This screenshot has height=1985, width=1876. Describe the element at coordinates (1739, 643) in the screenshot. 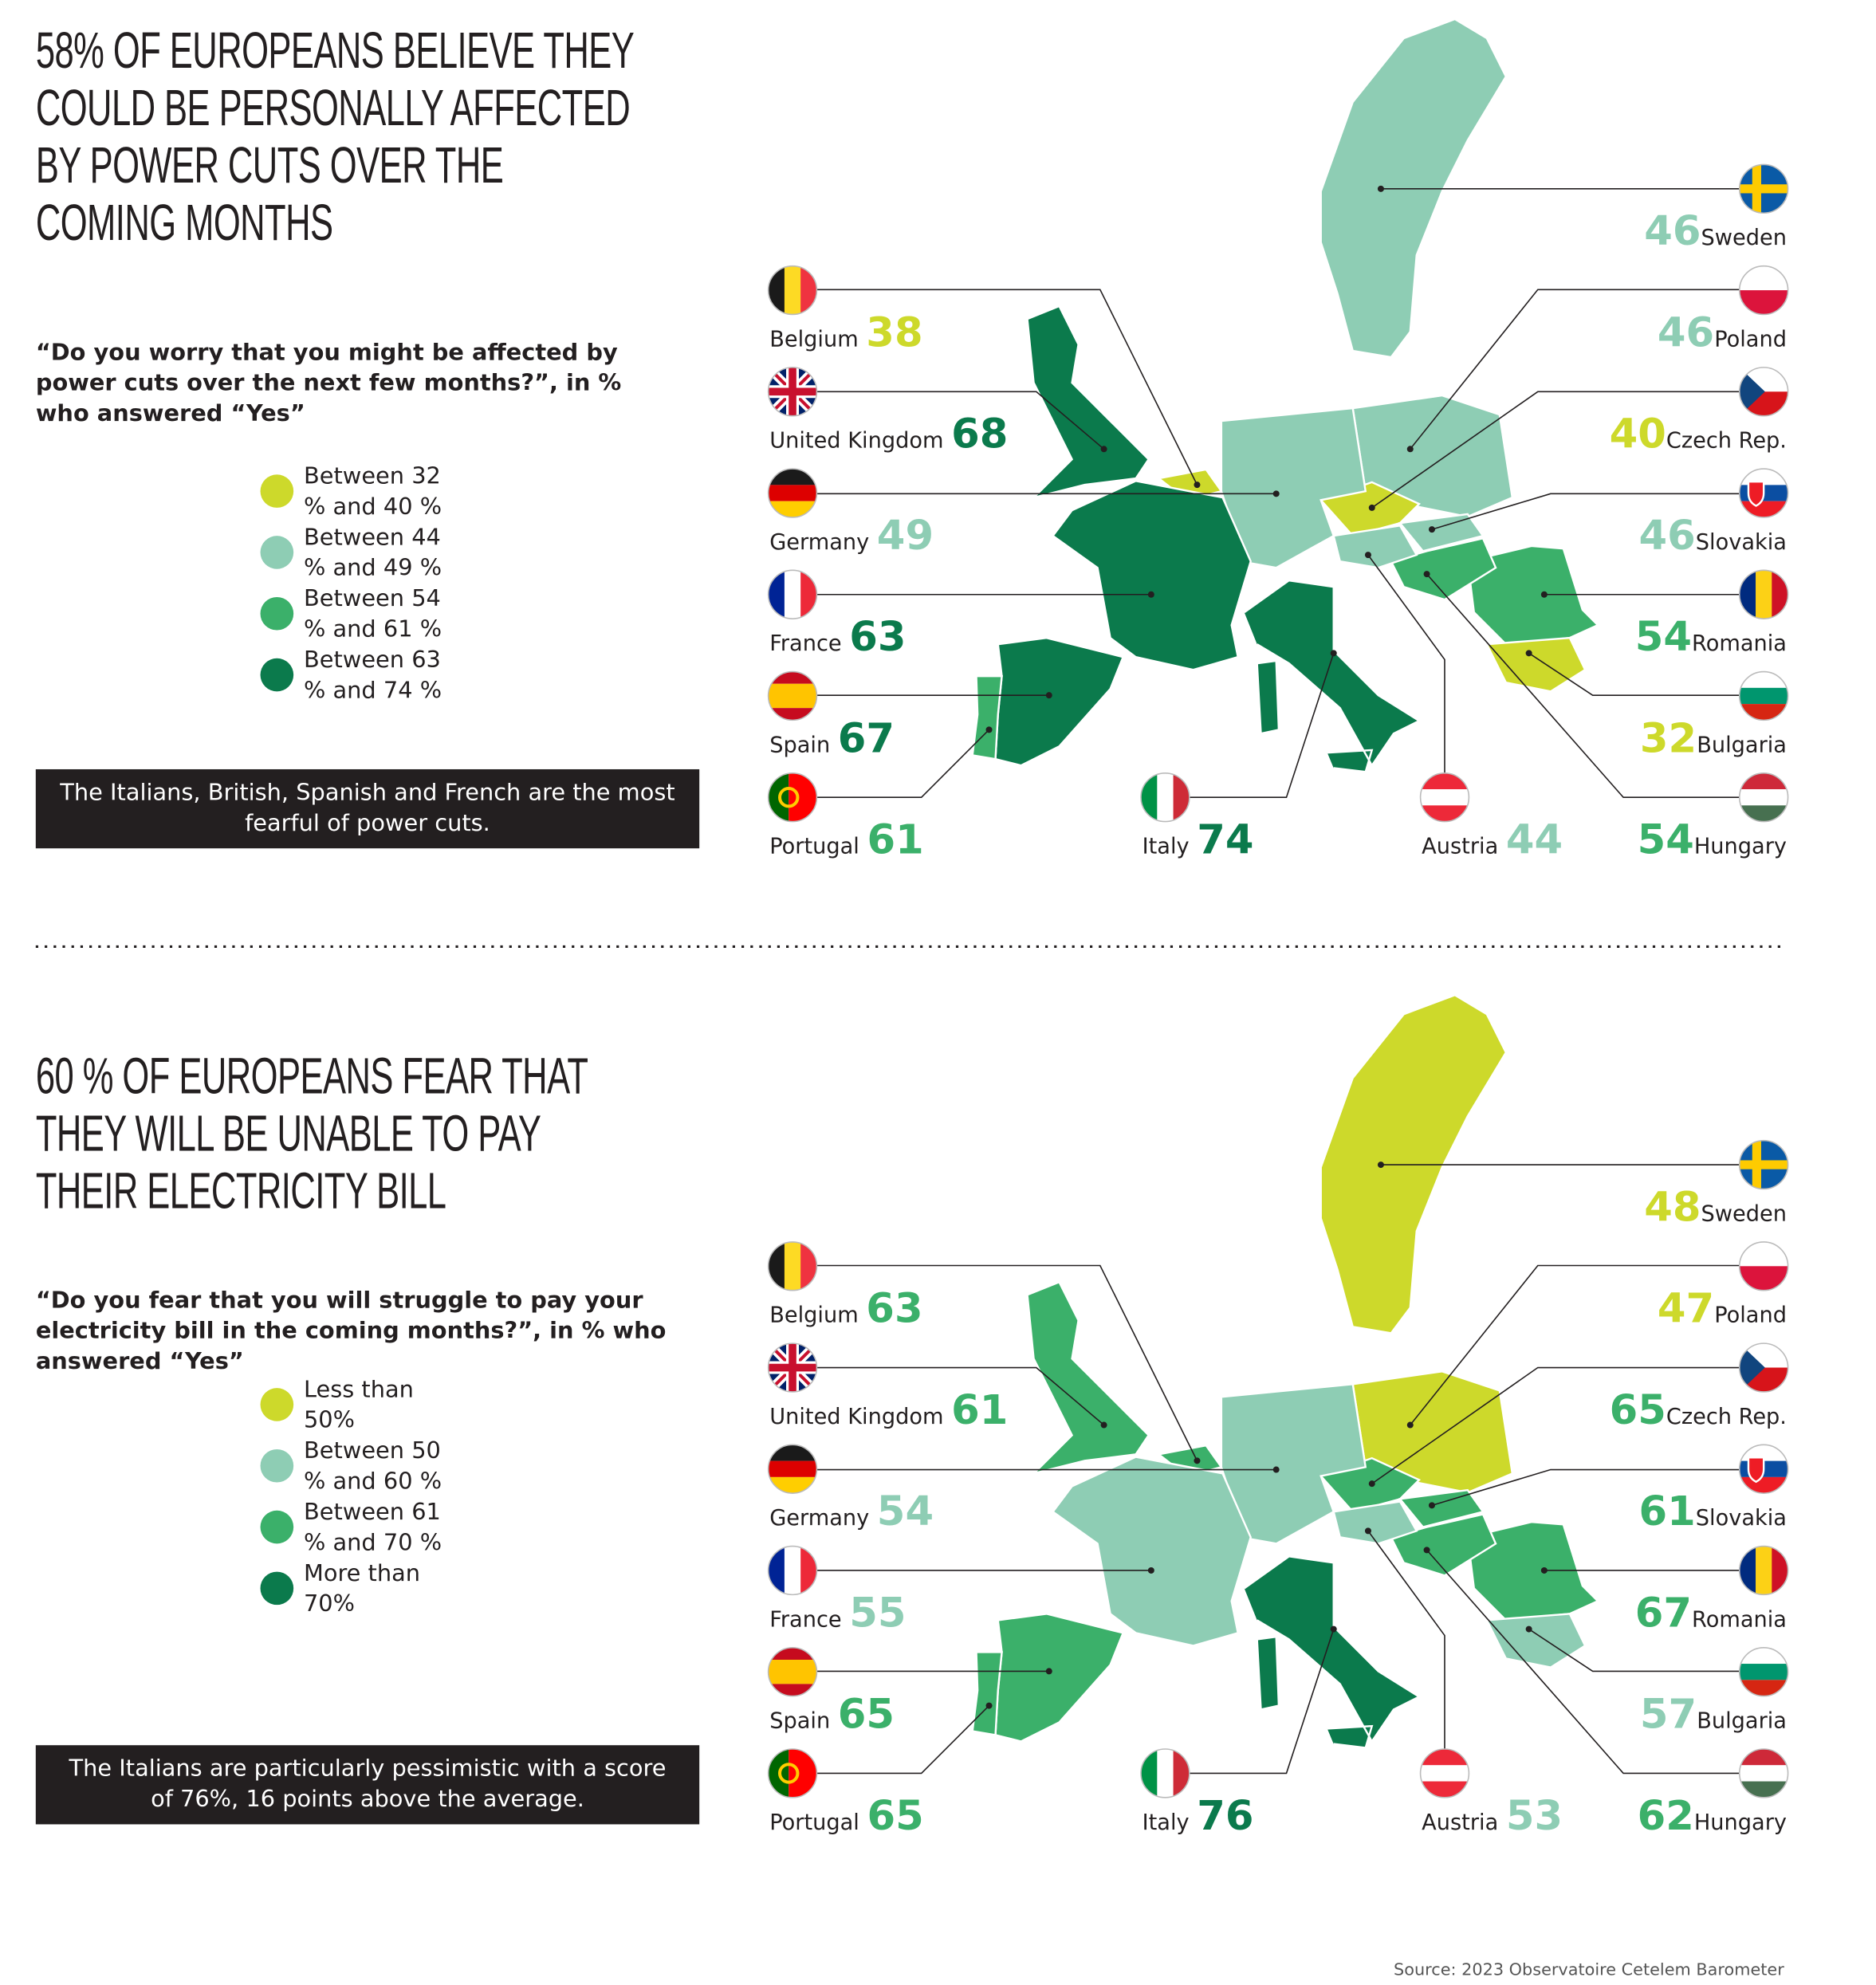

I see `country-name: Romania` at that location.